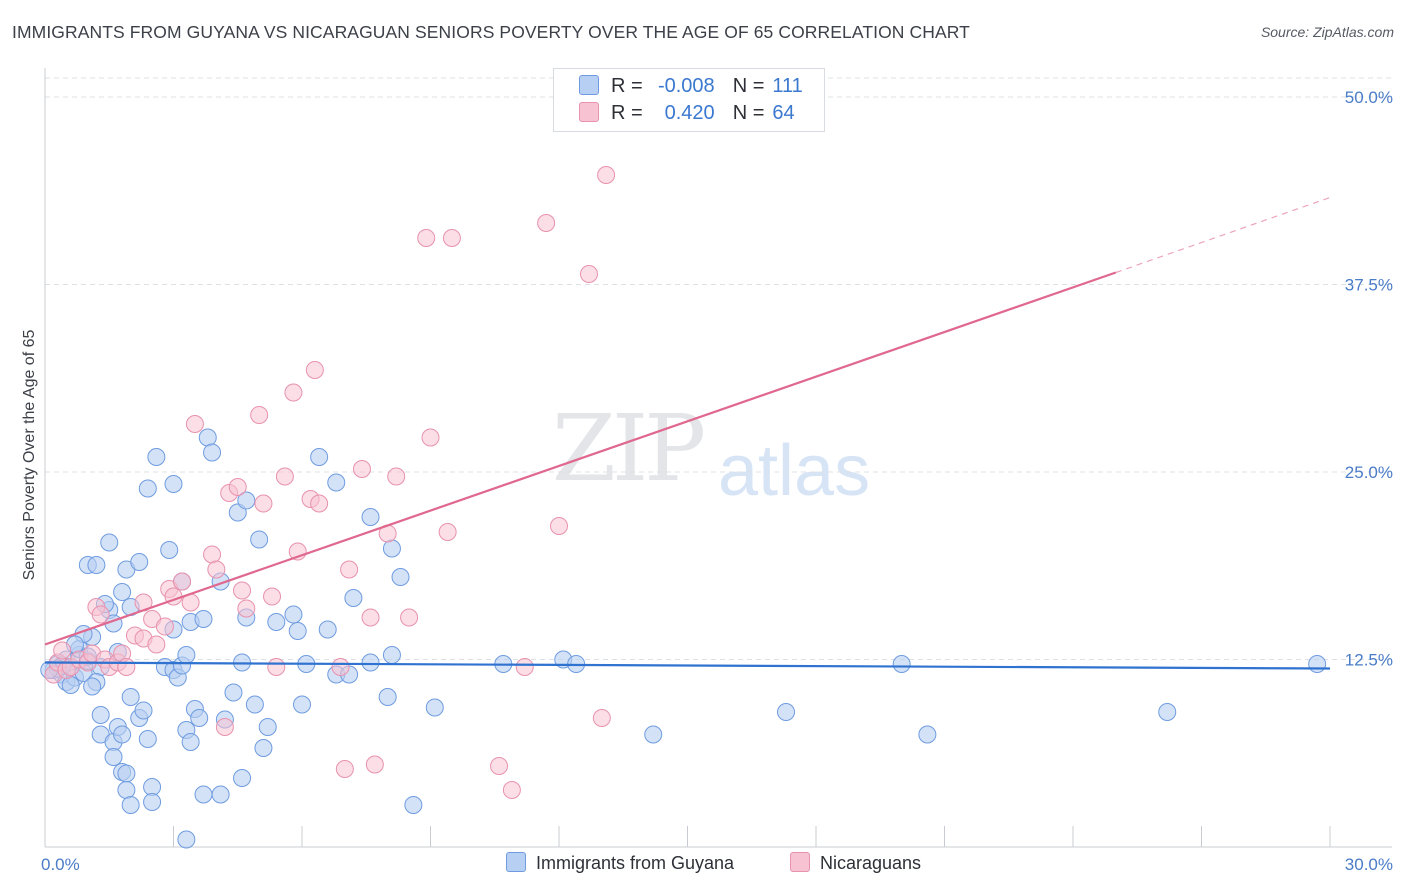 Image resolution: width=1406 pixels, height=892 pixels. I want to click on bottom-legend-swatch-pink, so click(800, 862).